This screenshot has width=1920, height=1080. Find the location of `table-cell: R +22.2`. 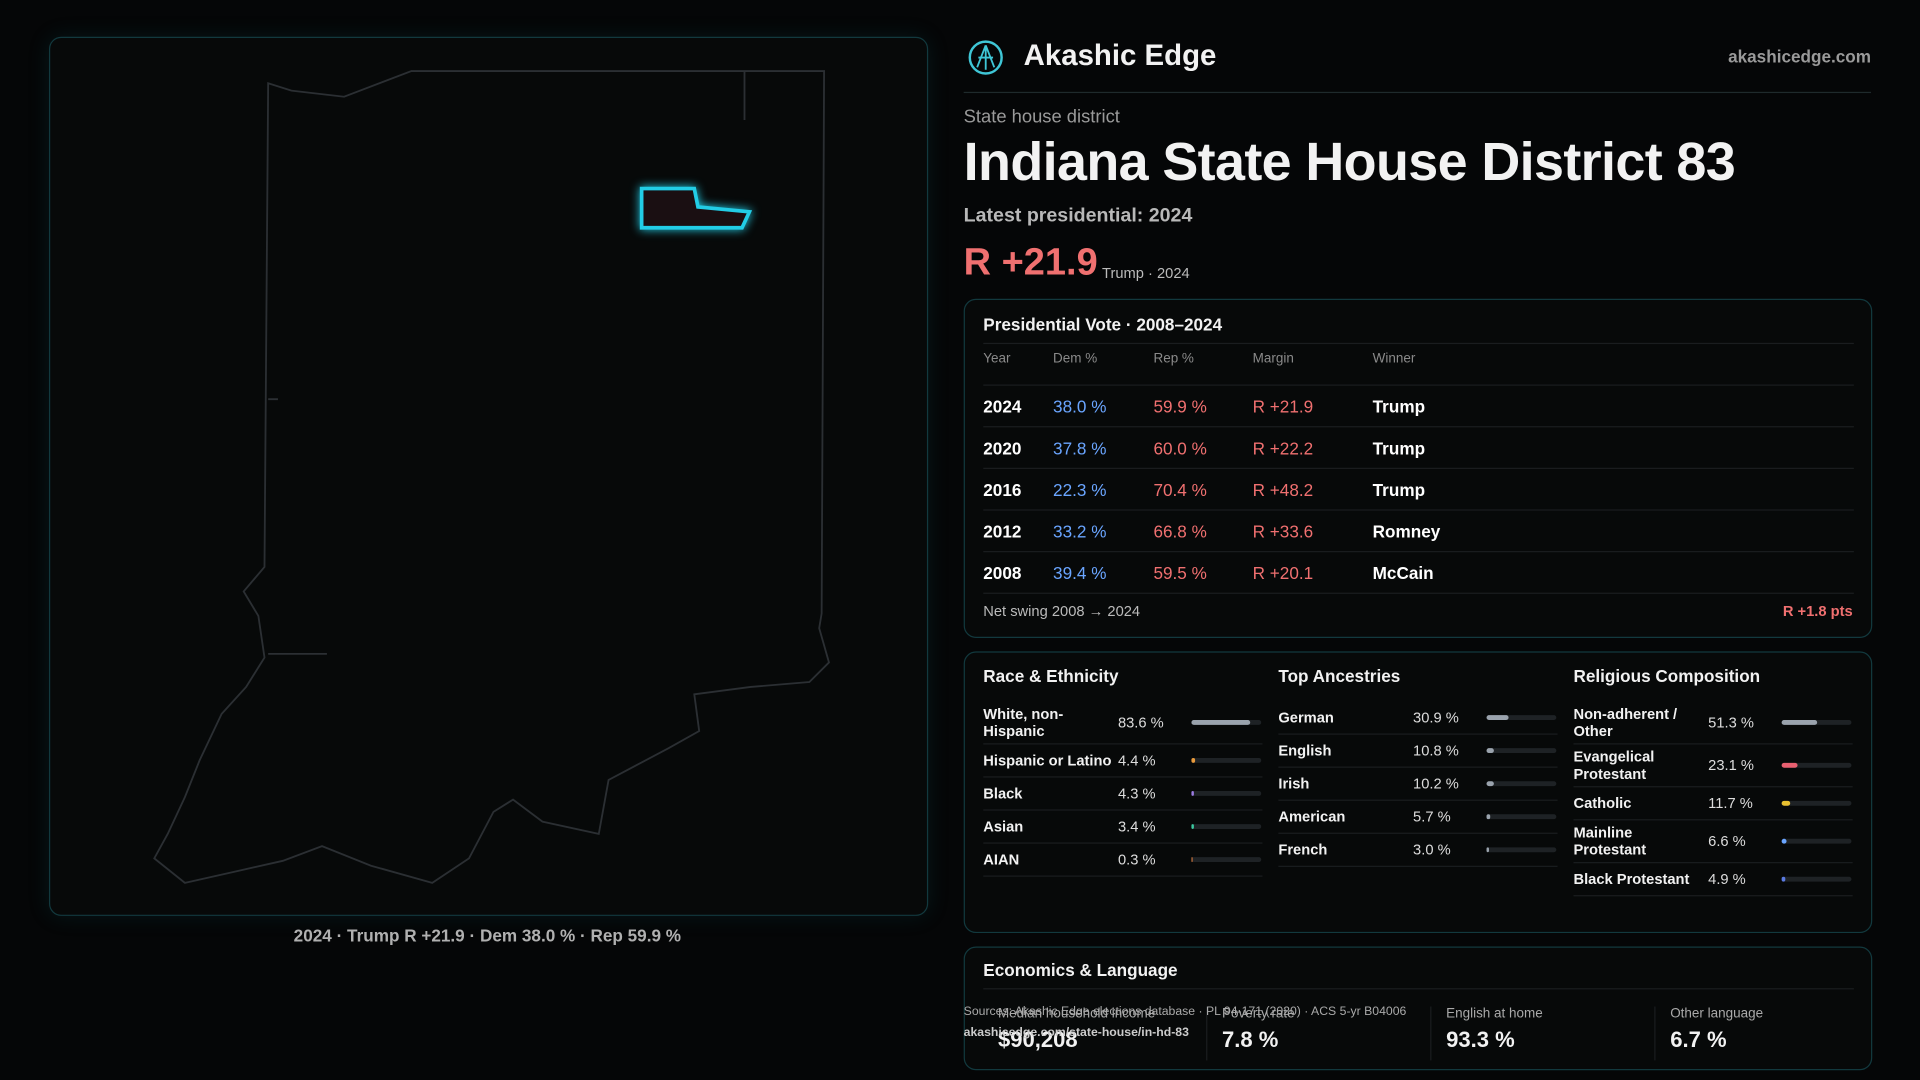

table-cell: R +22.2 is located at coordinates (1283, 448).